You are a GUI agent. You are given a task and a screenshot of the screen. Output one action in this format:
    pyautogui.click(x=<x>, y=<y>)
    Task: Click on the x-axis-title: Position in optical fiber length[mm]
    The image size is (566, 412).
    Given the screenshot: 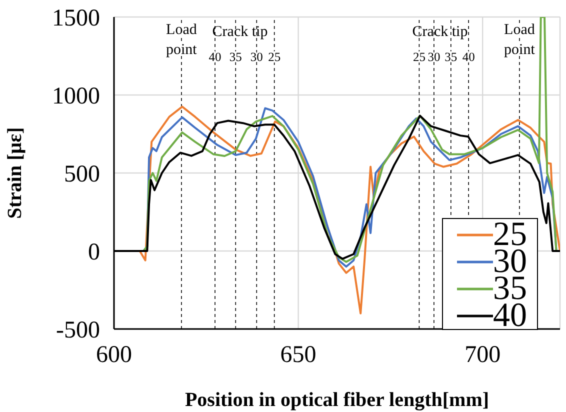 What is the action you would take?
    pyautogui.click(x=337, y=400)
    